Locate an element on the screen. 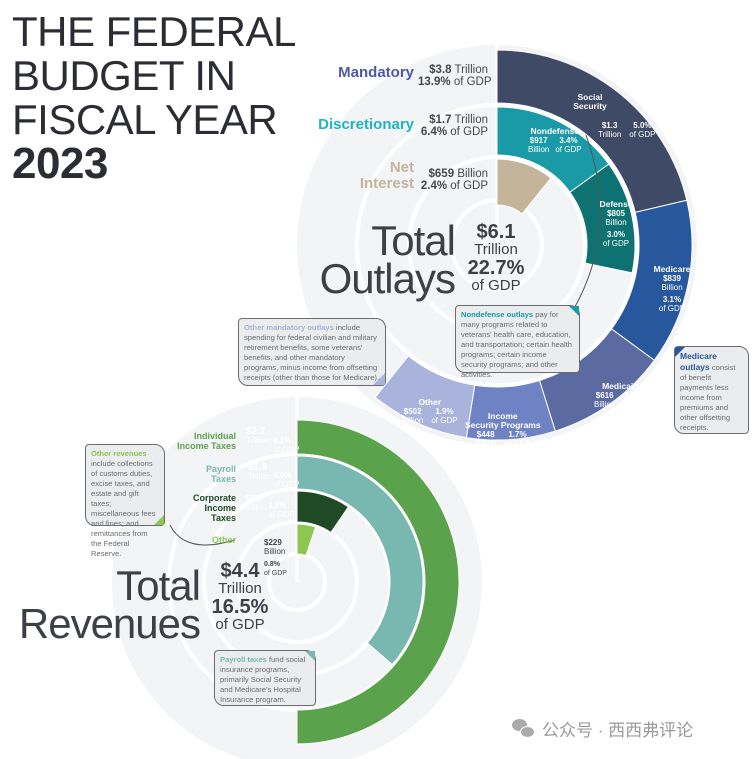 The image size is (756, 759). defense-label: Defense $805 Billion 3.0% of GDP is located at coordinates (616, 224).